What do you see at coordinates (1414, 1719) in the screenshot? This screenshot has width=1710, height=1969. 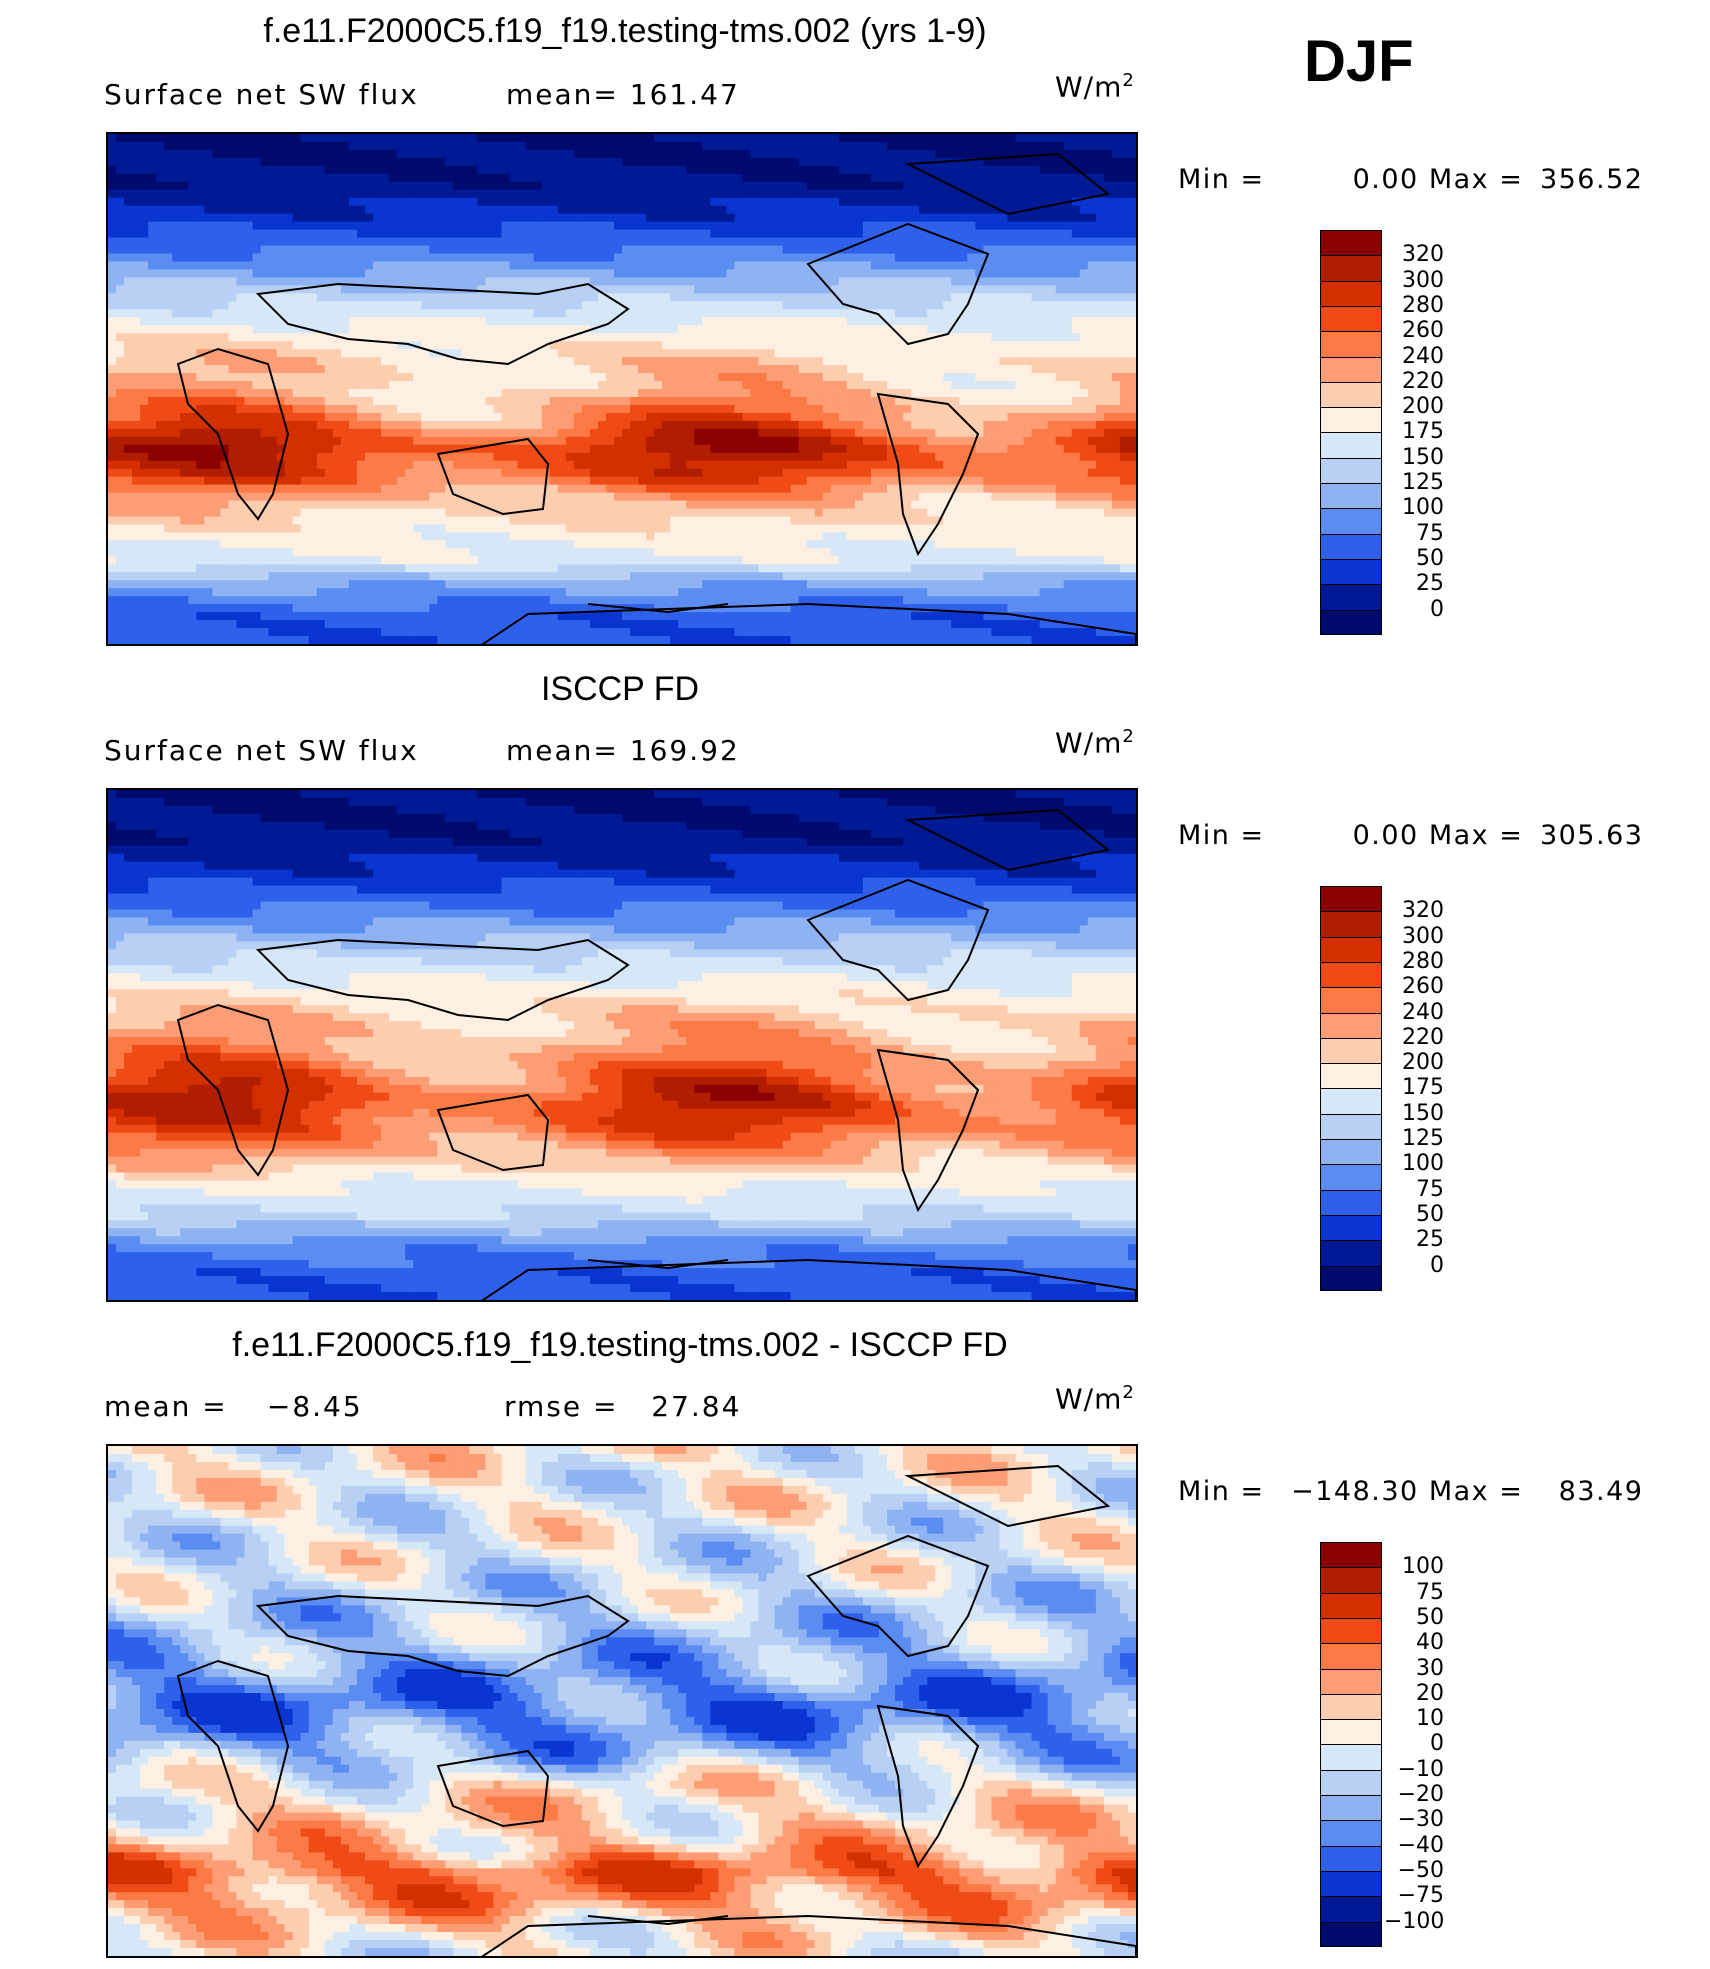 I see `colorbar-tick-label: 10` at bounding box center [1414, 1719].